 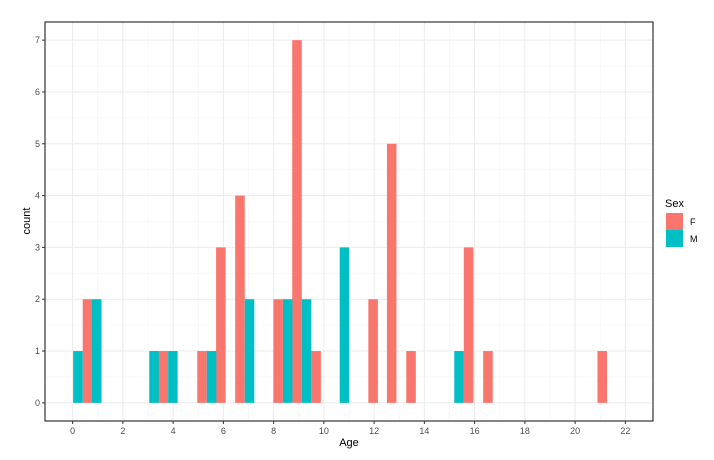 I want to click on x-tick-label: 16, so click(x=475, y=431).